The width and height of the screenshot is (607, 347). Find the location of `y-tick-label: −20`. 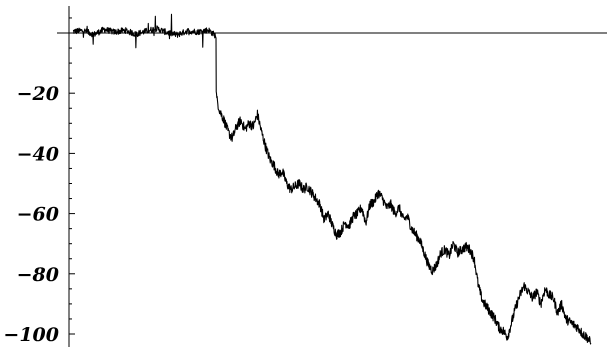

y-tick-label: −20 is located at coordinates (38, 94).